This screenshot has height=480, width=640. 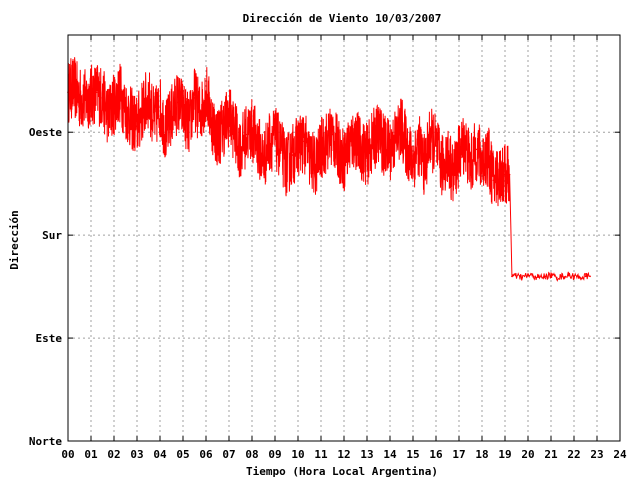 I want to click on x-tick-label: 03, so click(x=136, y=454).